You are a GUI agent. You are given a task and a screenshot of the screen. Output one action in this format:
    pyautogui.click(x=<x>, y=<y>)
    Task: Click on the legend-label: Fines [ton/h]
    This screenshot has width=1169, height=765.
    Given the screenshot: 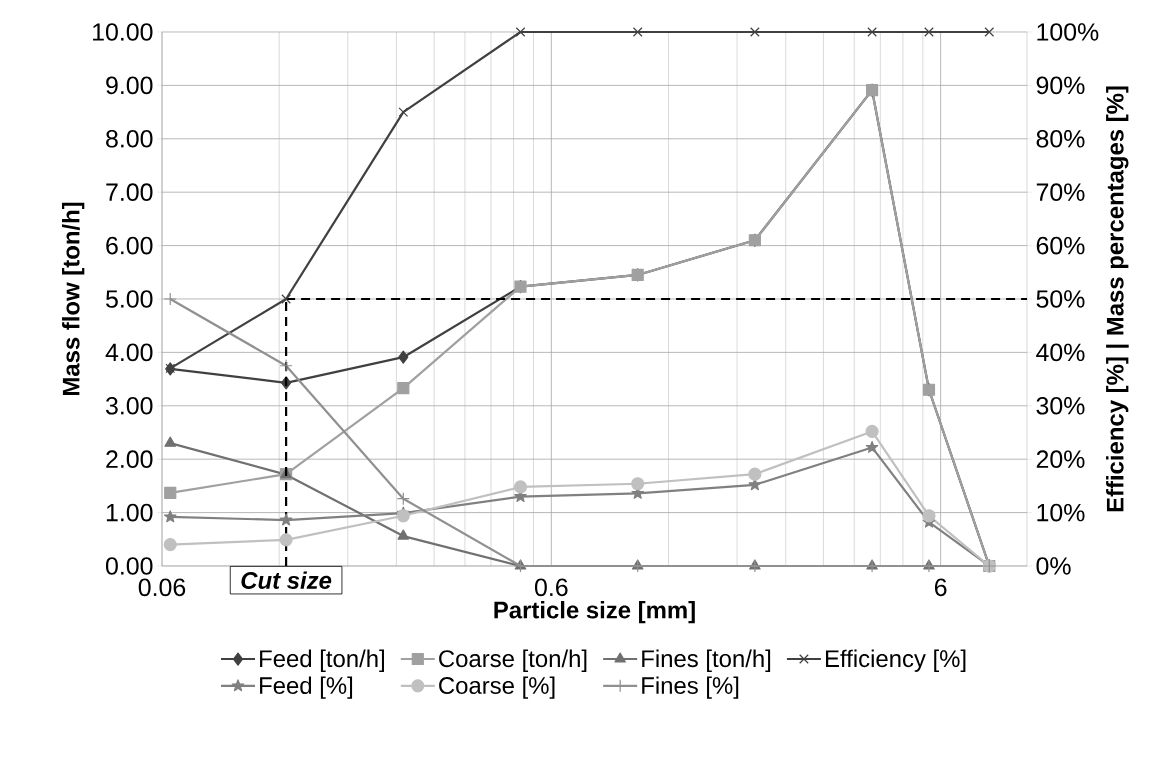 What is the action you would take?
    pyautogui.click(x=706, y=660)
    